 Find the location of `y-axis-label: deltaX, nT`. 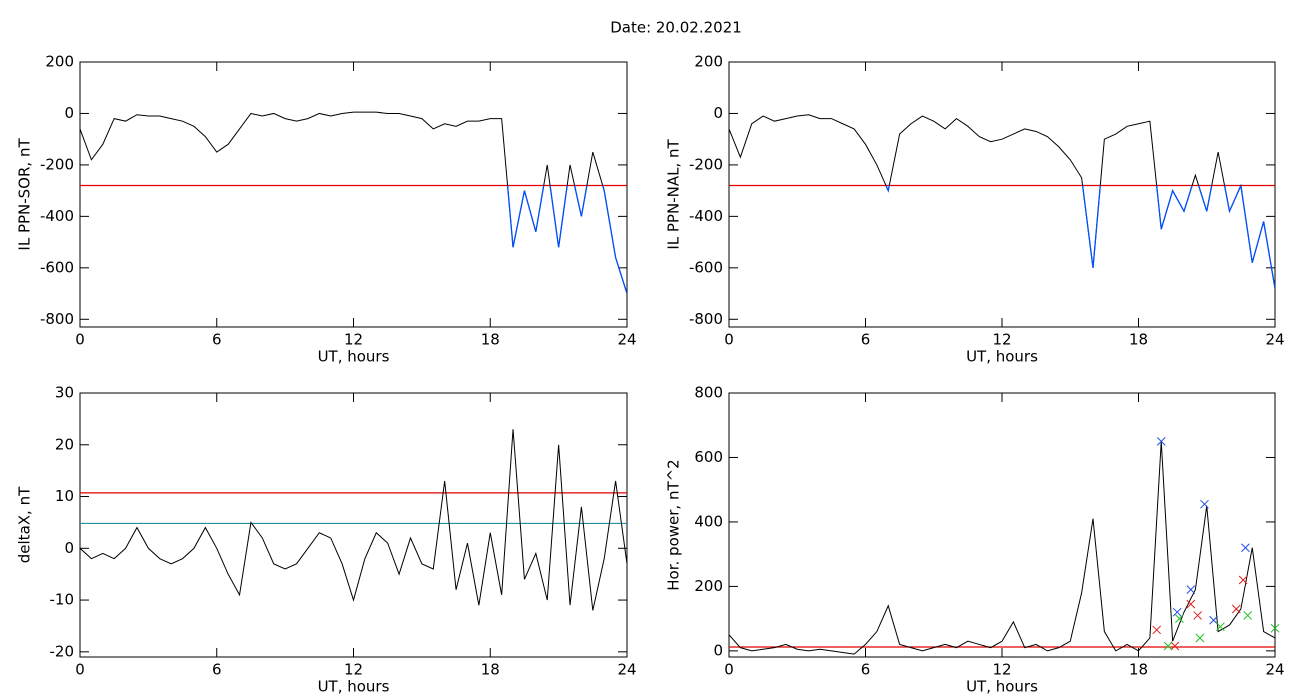

y-axis-label: deltaX, nT is located at coordinates (25, 524).